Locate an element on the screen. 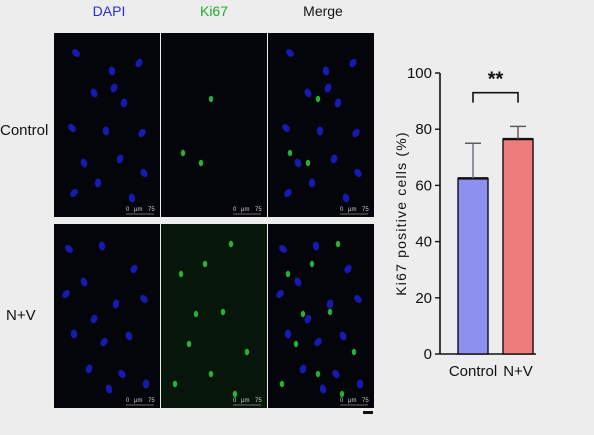 Image resolution: width=594 pixels, height=435 pixels. y-tick-label: 0 is located at coordinates (428, 354).